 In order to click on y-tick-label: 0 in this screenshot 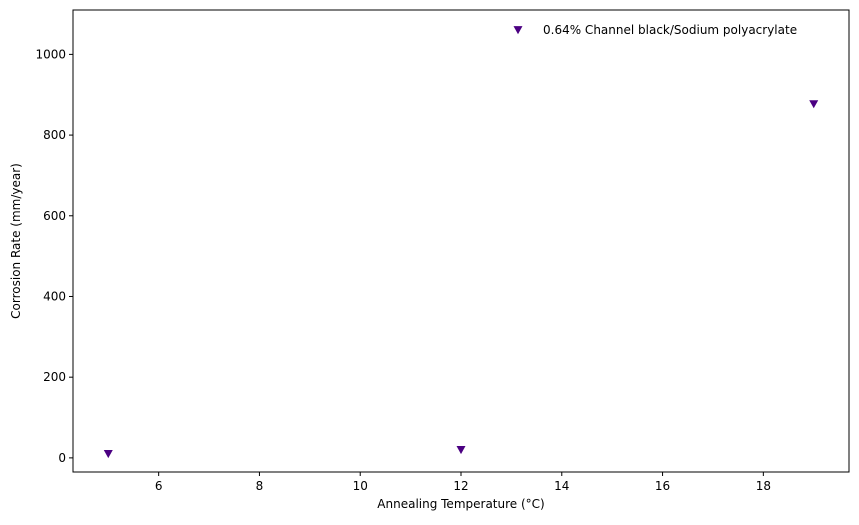, I will do `click(62, 458)`.